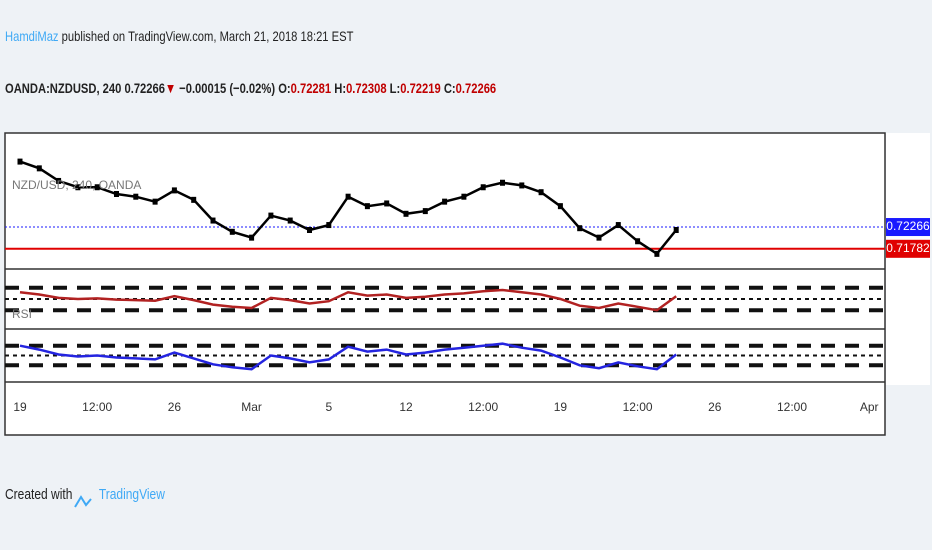  I want to click on o-label: O:, so click(284, 88).